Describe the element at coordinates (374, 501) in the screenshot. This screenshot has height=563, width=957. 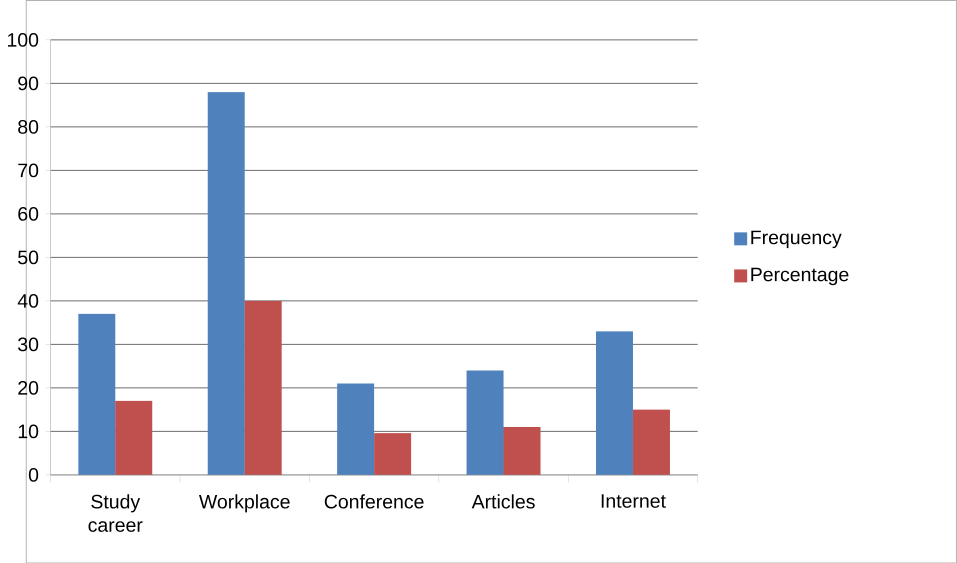
I see `x-tick-label: Conference` at that location.